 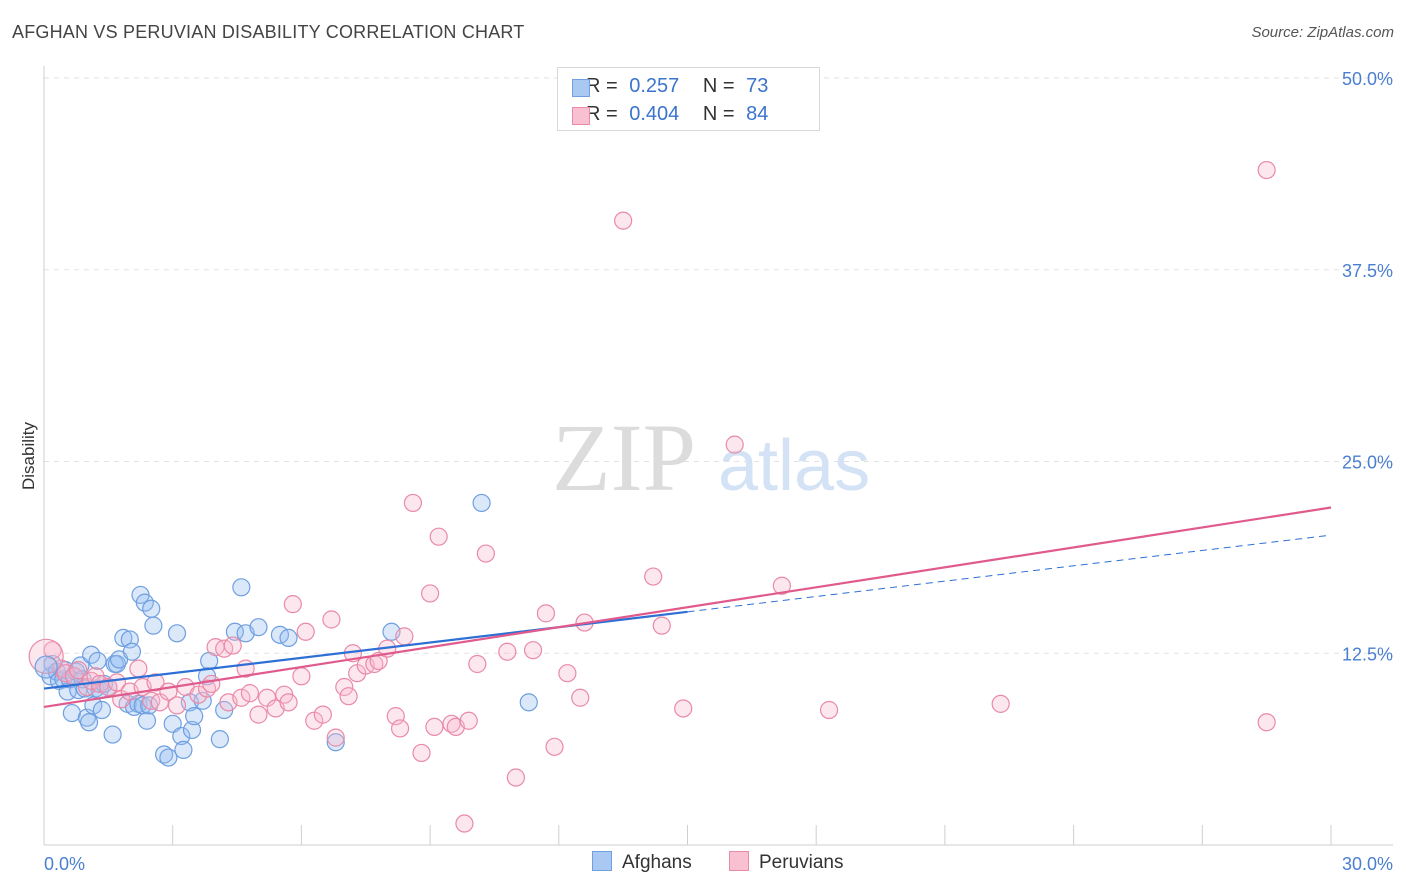 I want to click on y-tick-label: 50.0%, so click(x=1367, y=79).